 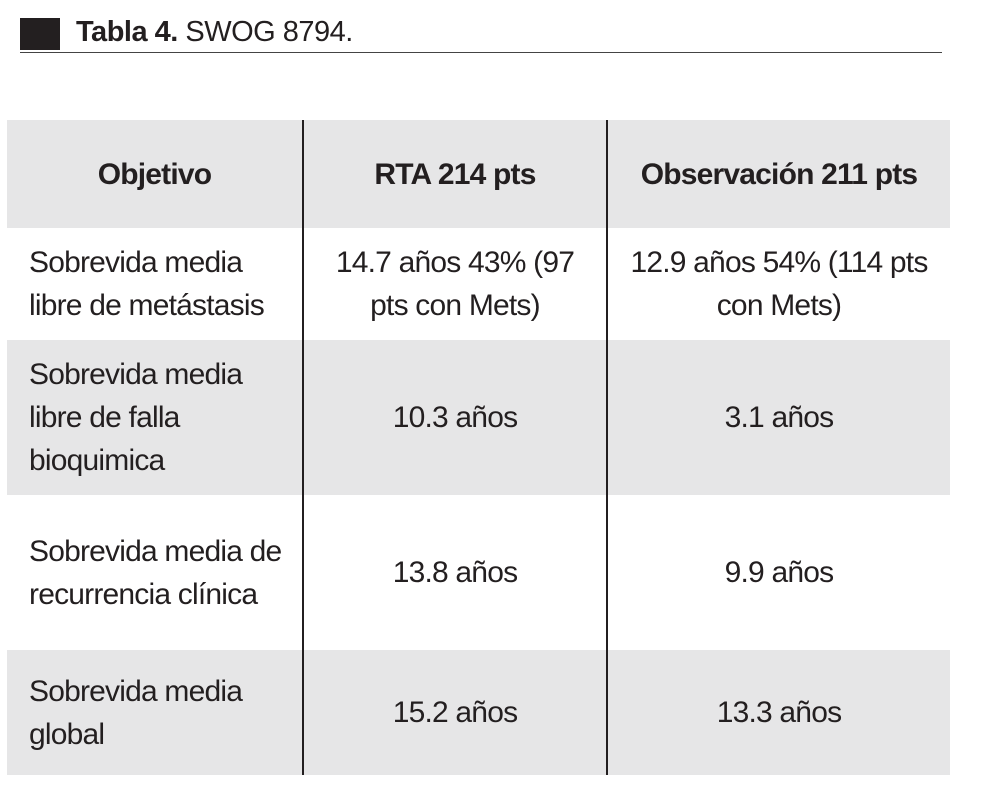 What do you see at coordinates (454, 174) in the screenshot?
I see `header-cell: RTA 214 pts` at bounding box center [454, 174].